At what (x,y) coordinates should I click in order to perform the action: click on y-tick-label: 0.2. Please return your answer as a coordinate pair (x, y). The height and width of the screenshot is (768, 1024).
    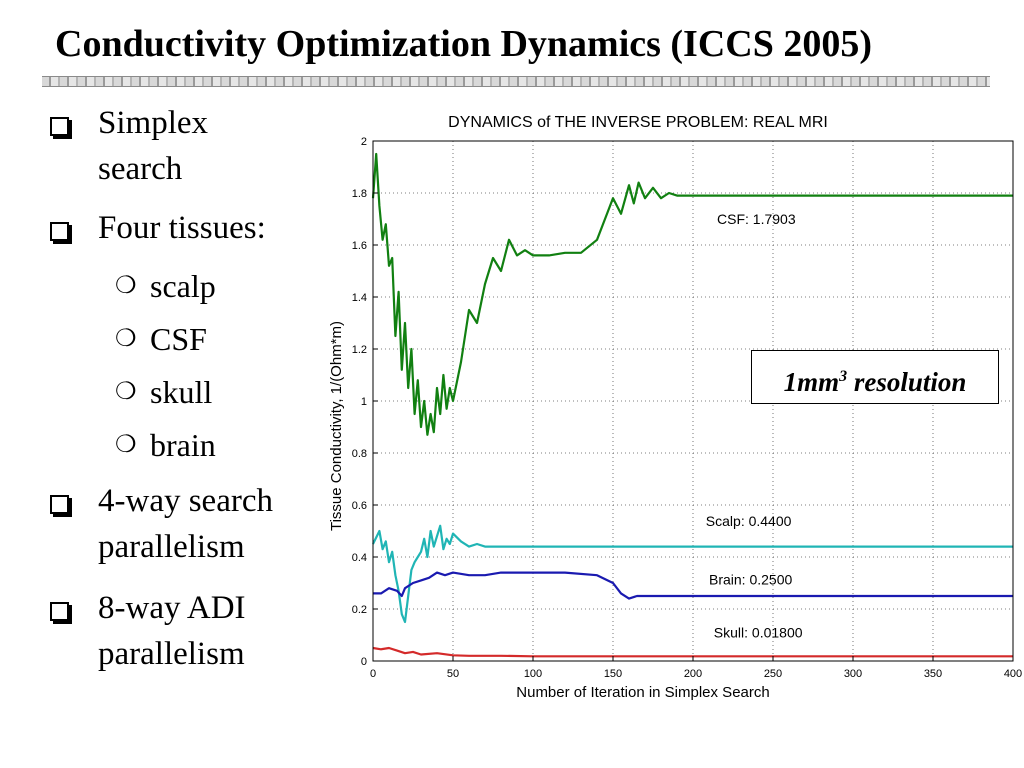
    Looking at the image, I should click on (359, 610).